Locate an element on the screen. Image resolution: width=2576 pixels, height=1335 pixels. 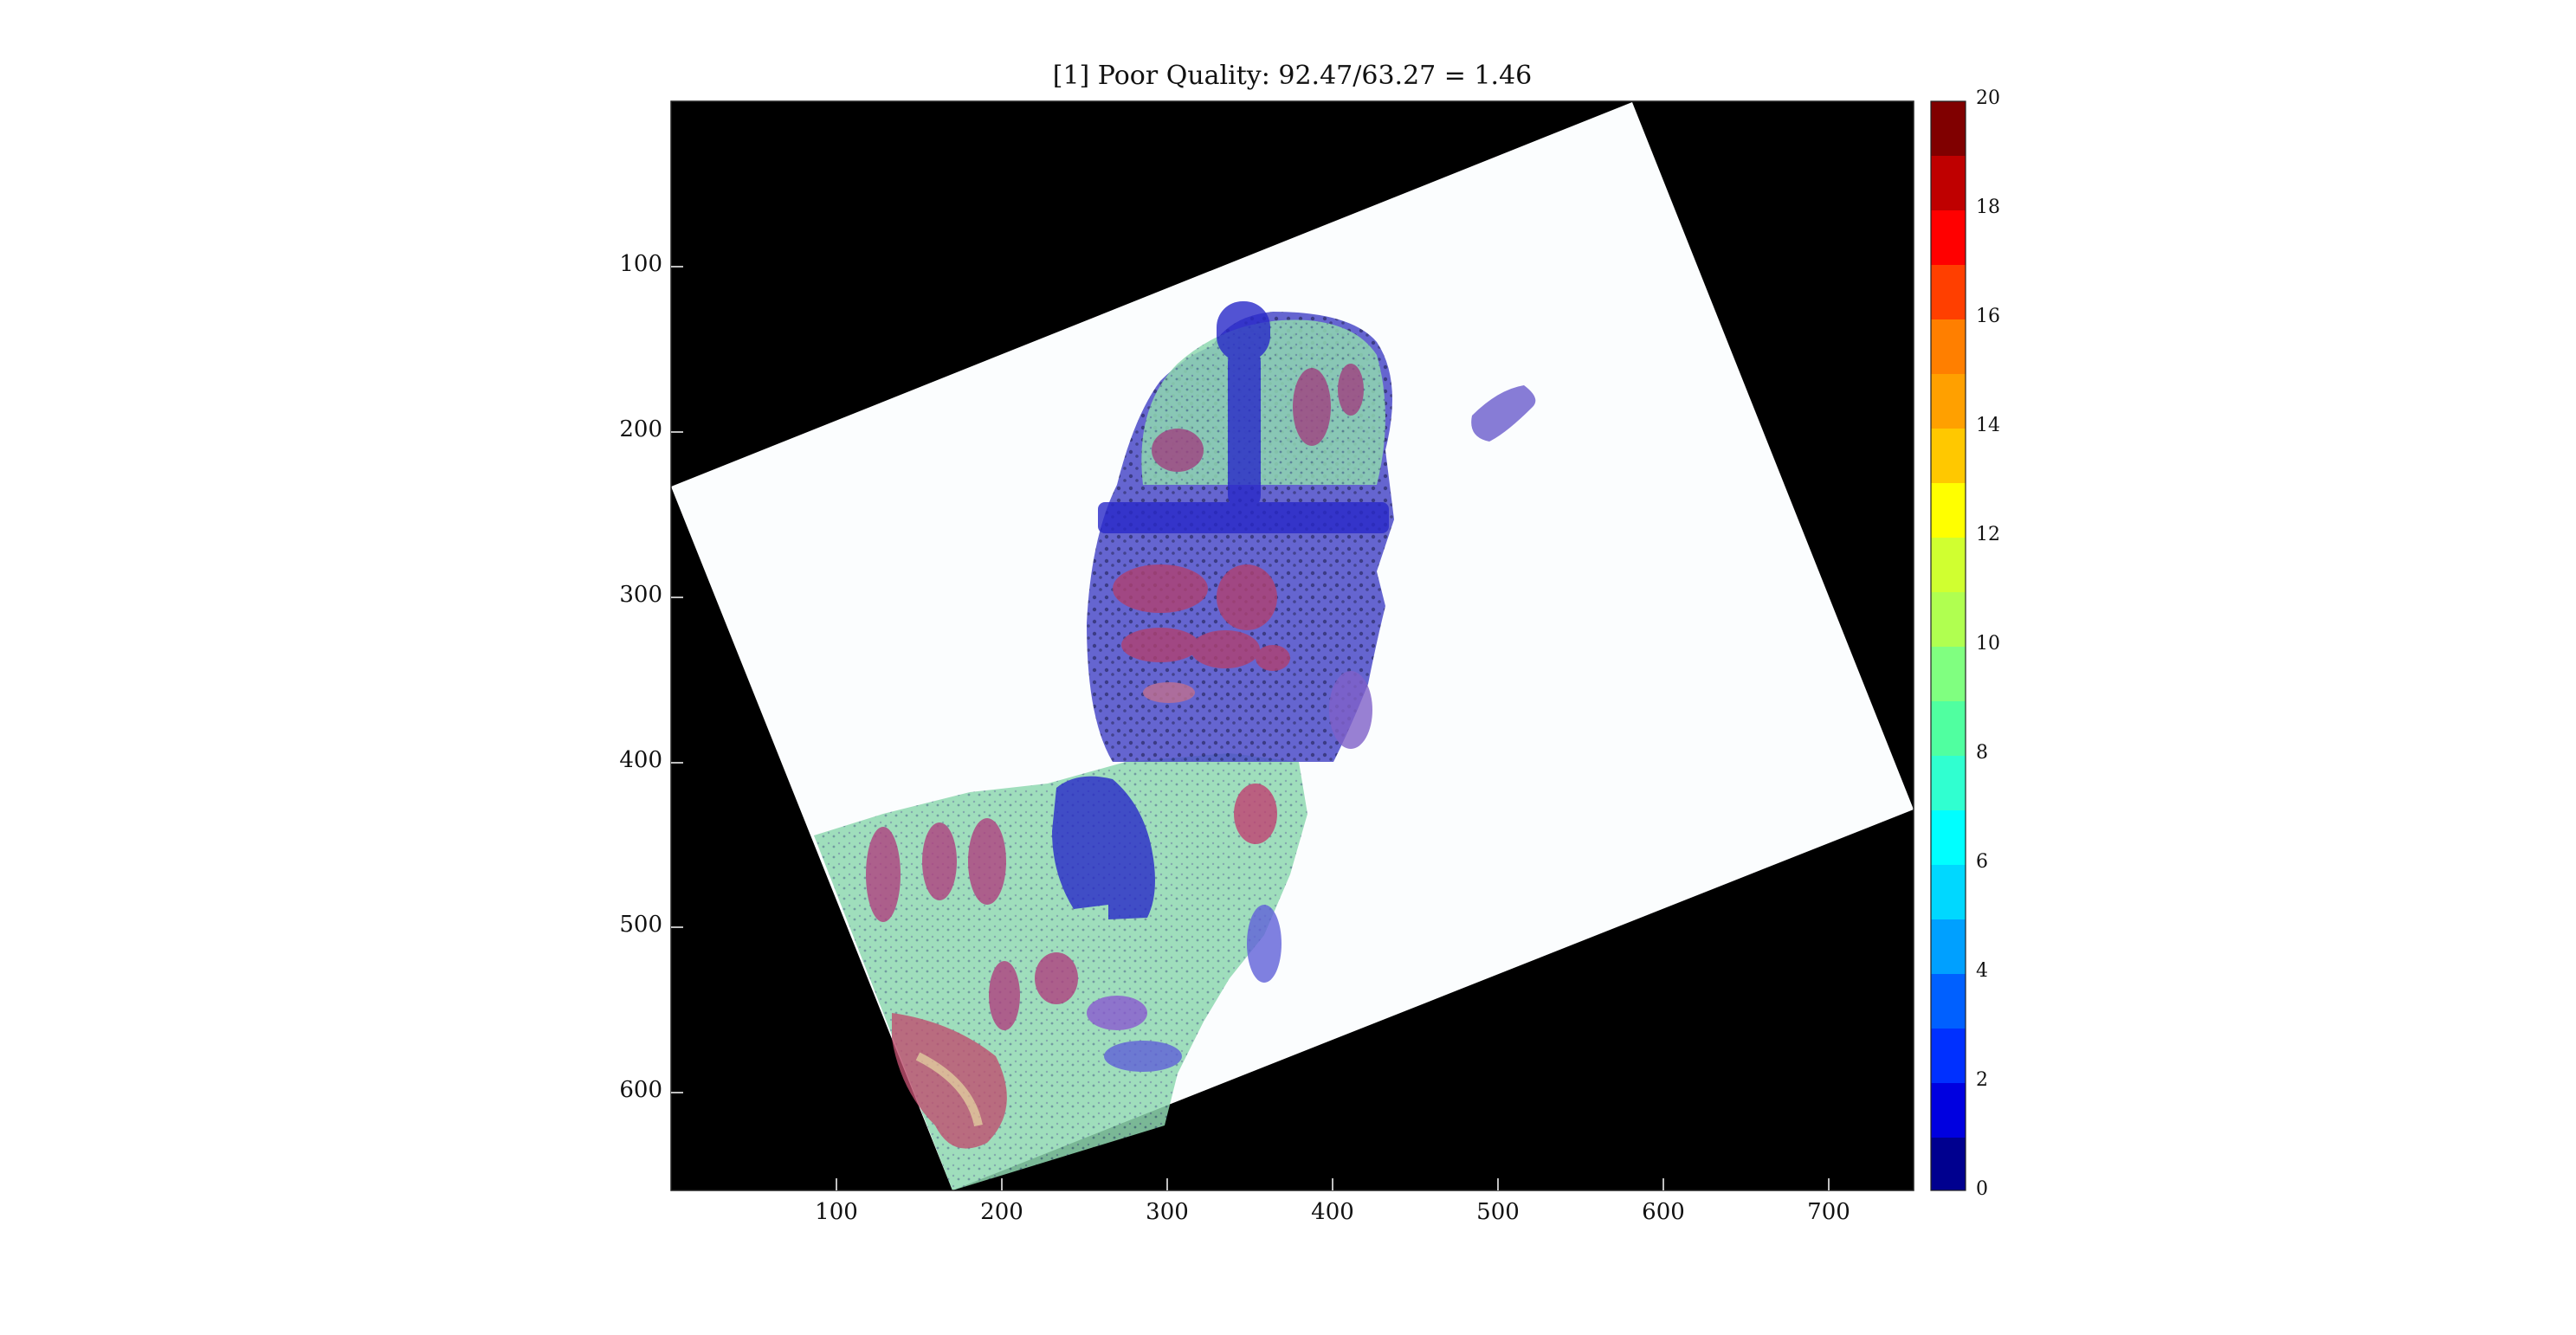
colorbar-tick-label: 14 is located at coordinates (1988, 426).